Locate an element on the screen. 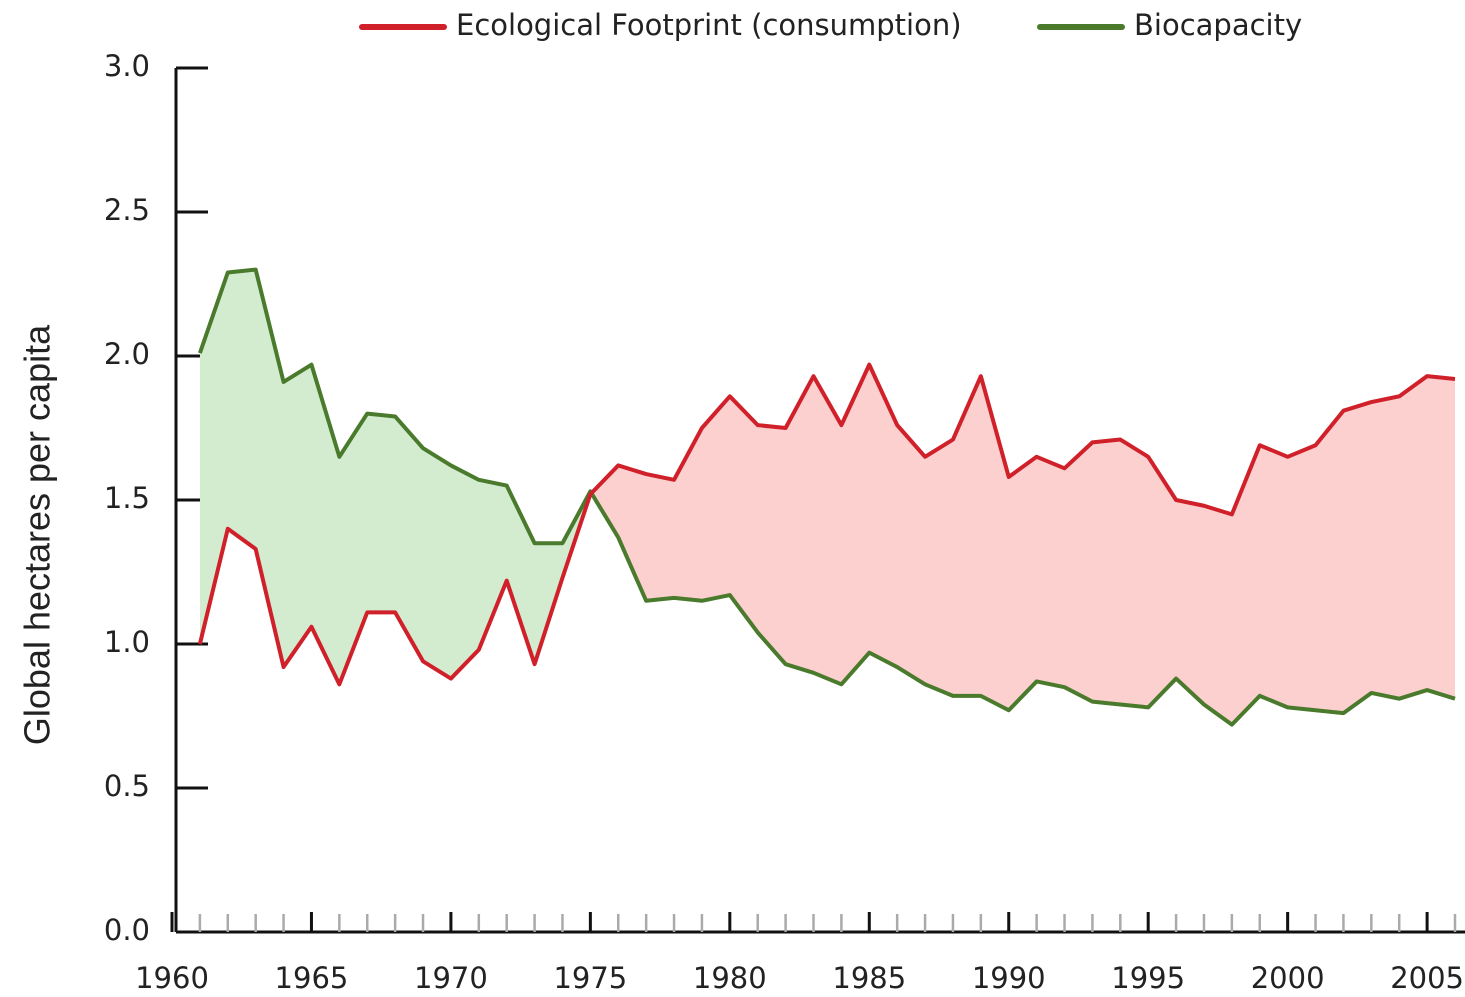 The height and width of the screenshot is (997, 1465). legend-label: Biocapacity is located at coordinates (1218, 25).